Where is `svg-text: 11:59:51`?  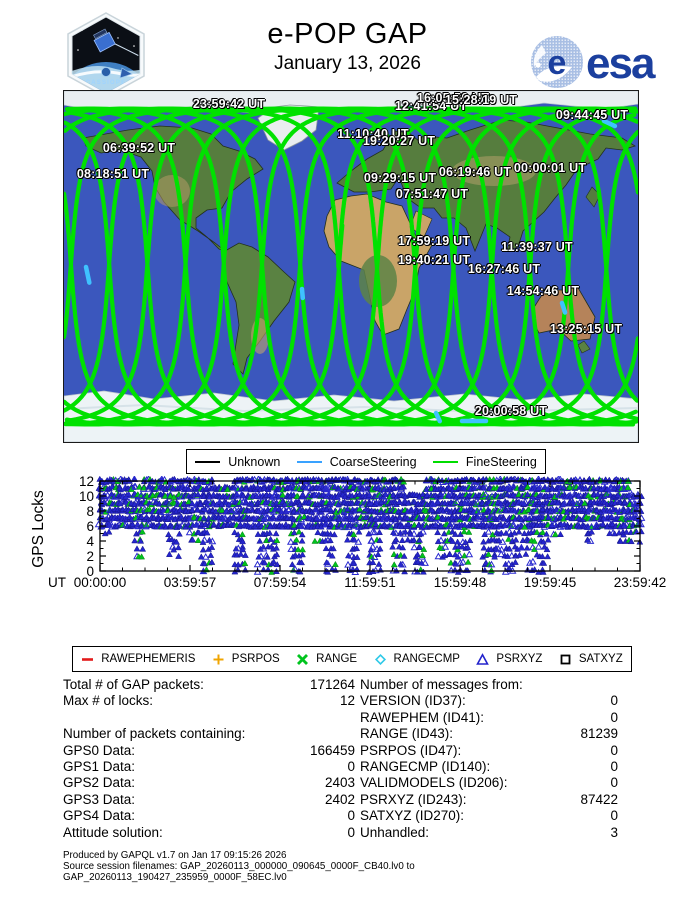
svg-text: 11:59:51 is located at coordinates (370, 582).